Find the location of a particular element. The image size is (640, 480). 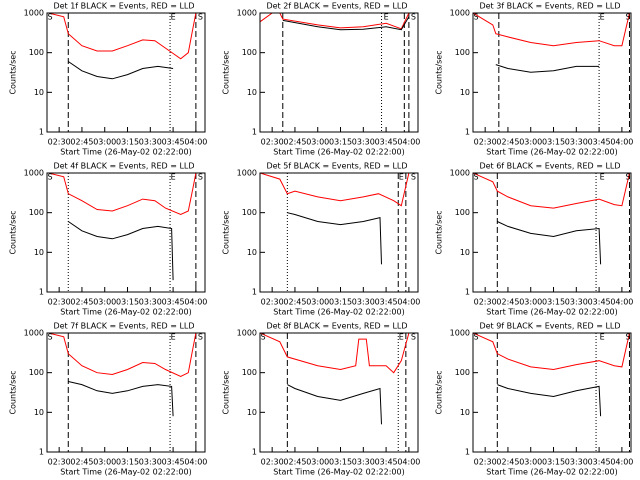

panel-title: Det 4f BLACK = Events, RED = LLD is located at coordinates (123, 166).